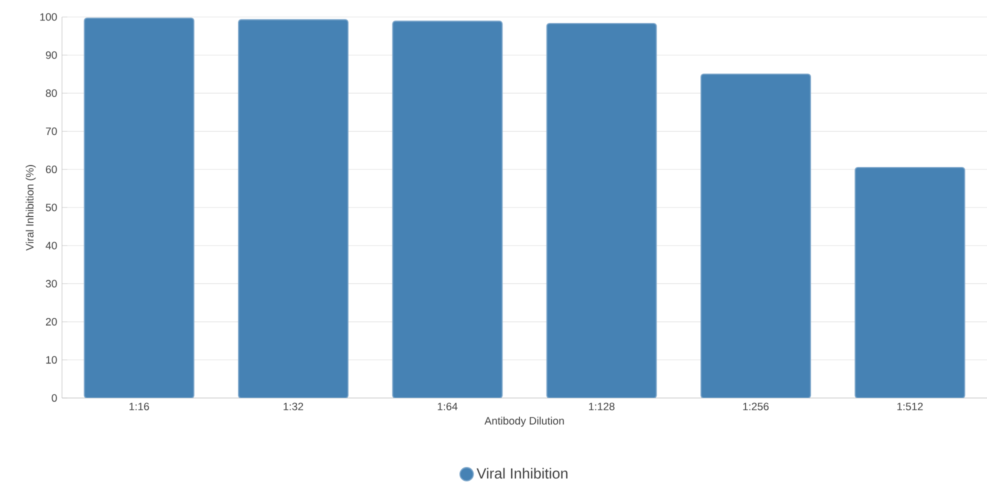  I want to click on x-tick-label: 1:128, so click(601, 406).